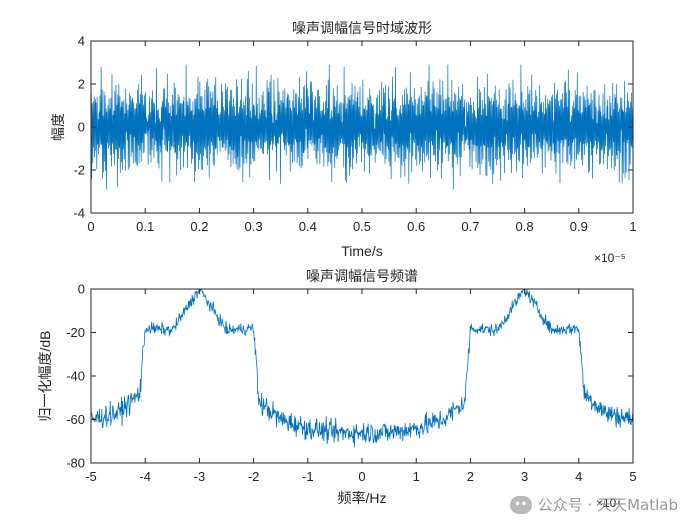  I want to click on y-tick-label: -4, so click(79, 213).